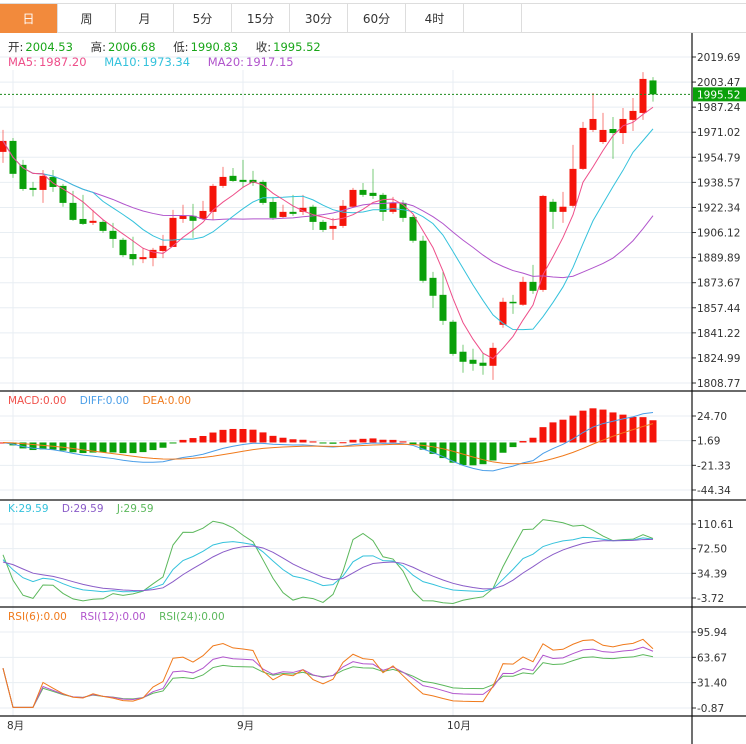 The height and width of the screenshot is (744, 746). What do you see at coordinates (166, 62) in the screenshot?
I see `ma10-value: 1973.34` at bounding box center [166, 62].